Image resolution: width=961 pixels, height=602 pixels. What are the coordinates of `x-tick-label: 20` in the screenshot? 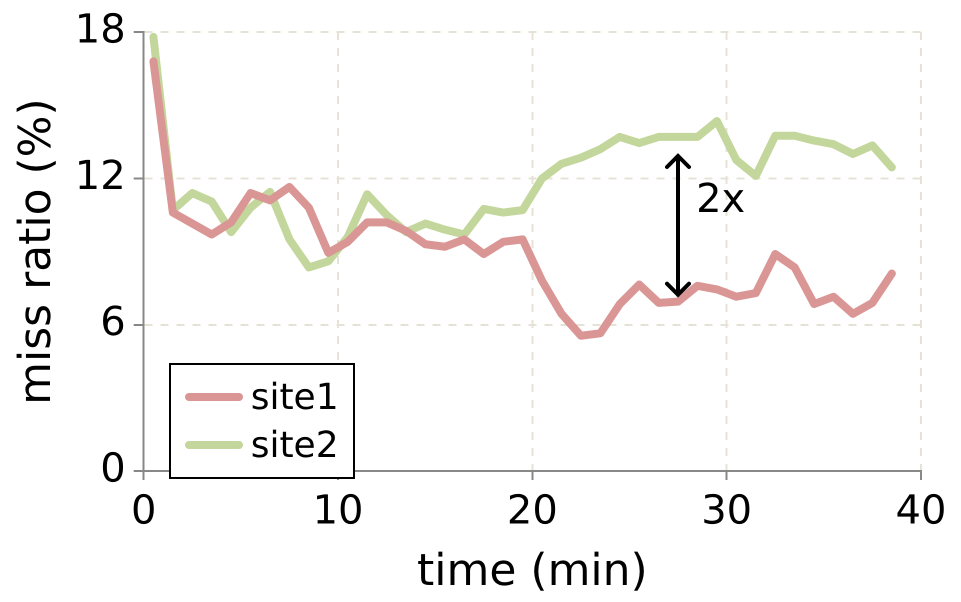 It's located at (532, 511).